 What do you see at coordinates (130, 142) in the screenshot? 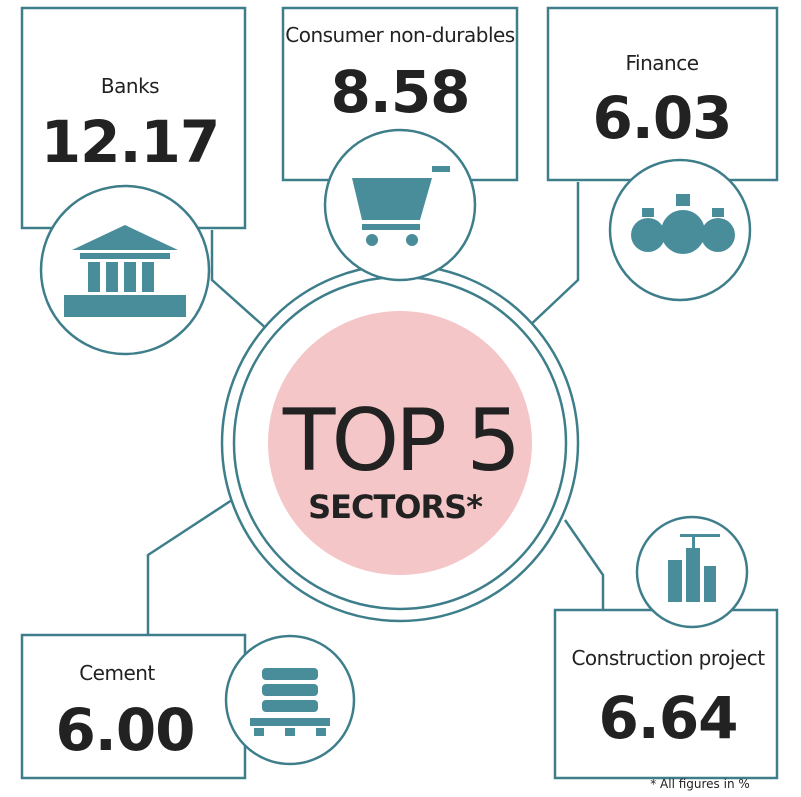
I see `sector-value: 12.17` at bounding box center [130, 142].